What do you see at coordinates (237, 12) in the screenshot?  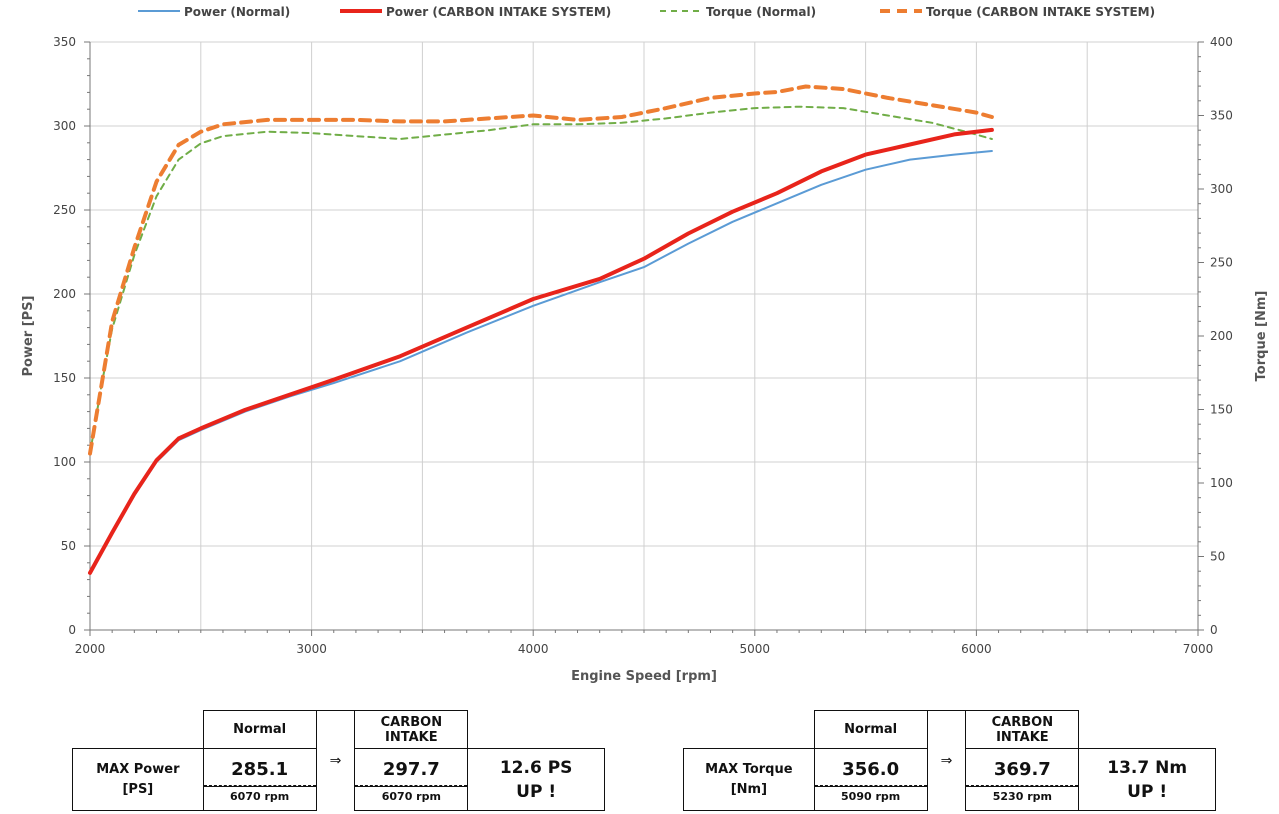 I see `legend-label-0: Power (Normal)` at bounding box center [237, 12].